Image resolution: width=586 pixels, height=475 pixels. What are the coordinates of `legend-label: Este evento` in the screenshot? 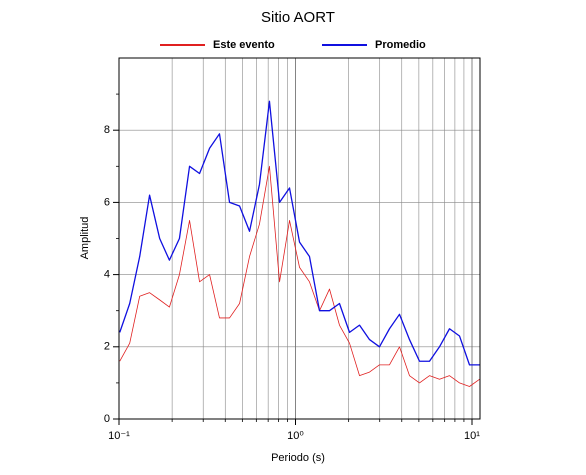 It's located at (244, 45).